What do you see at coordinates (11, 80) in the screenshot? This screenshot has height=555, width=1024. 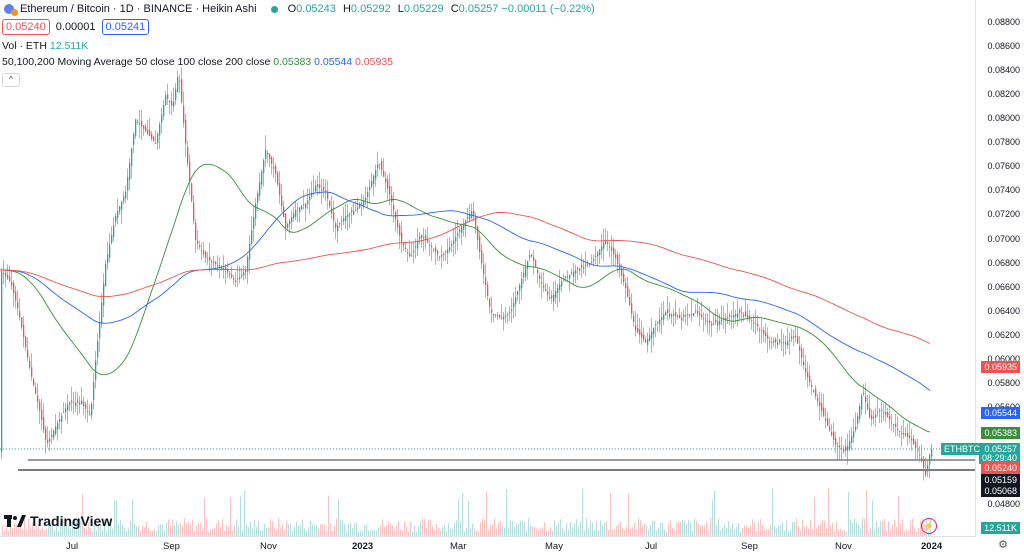 I see `collapse-legend-button: ^` at bounding box center [11, 80].